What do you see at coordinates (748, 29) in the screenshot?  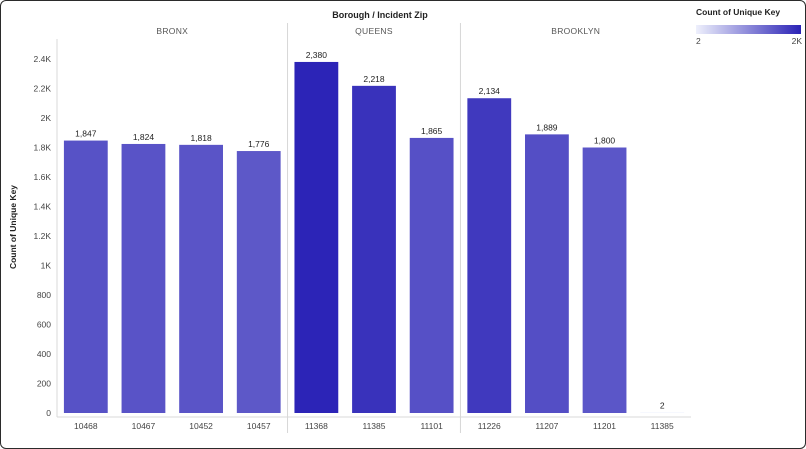 I see `legend-gradient-bar` at bounding box center [748, 29].